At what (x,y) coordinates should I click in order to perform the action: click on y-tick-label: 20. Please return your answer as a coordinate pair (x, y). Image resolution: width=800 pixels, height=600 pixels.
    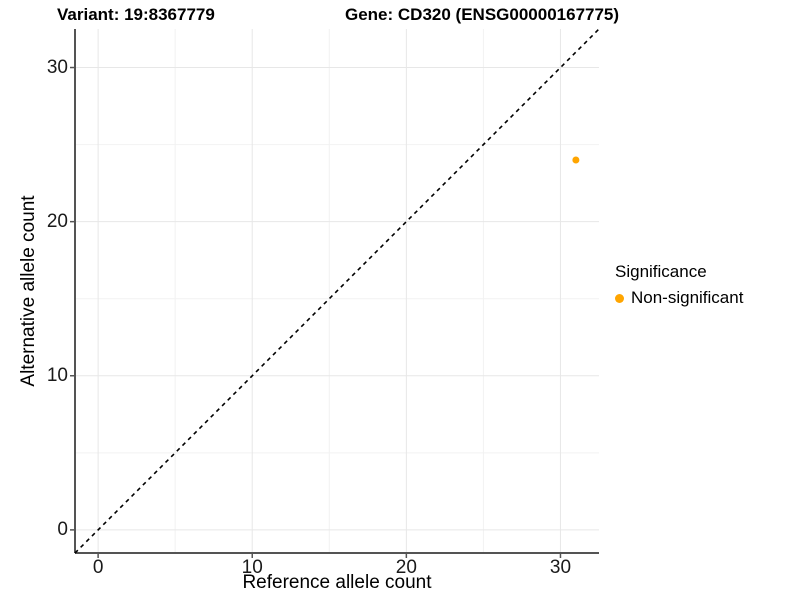
    Looking at the image, I should click on (57, 221).